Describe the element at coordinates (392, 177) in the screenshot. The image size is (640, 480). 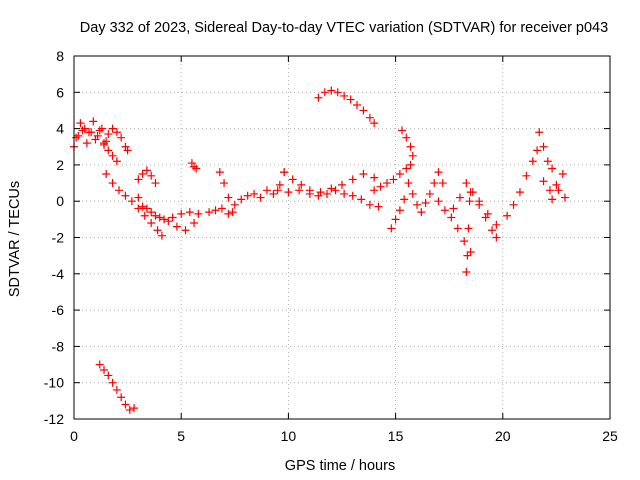
I see `series-sat-n` at that location.